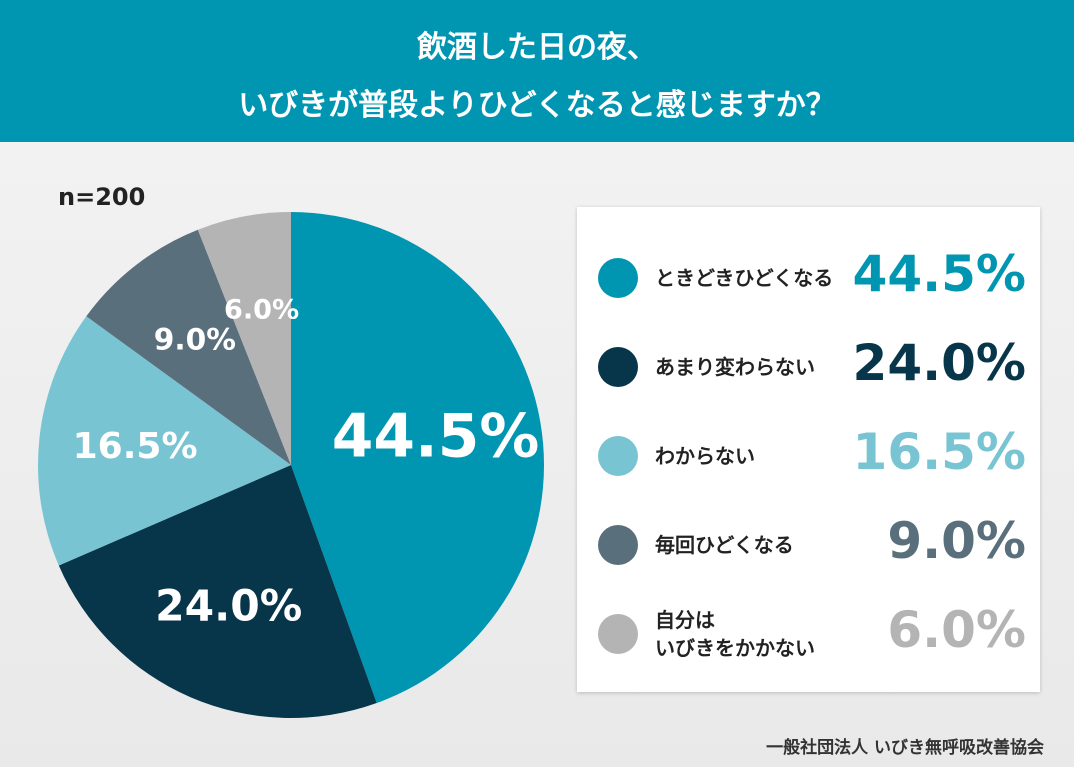  Describe the element at coordinates (808, 545) in the screenshot. I see `legend-item: 毎回ひどくなる 9.0%` at that location.